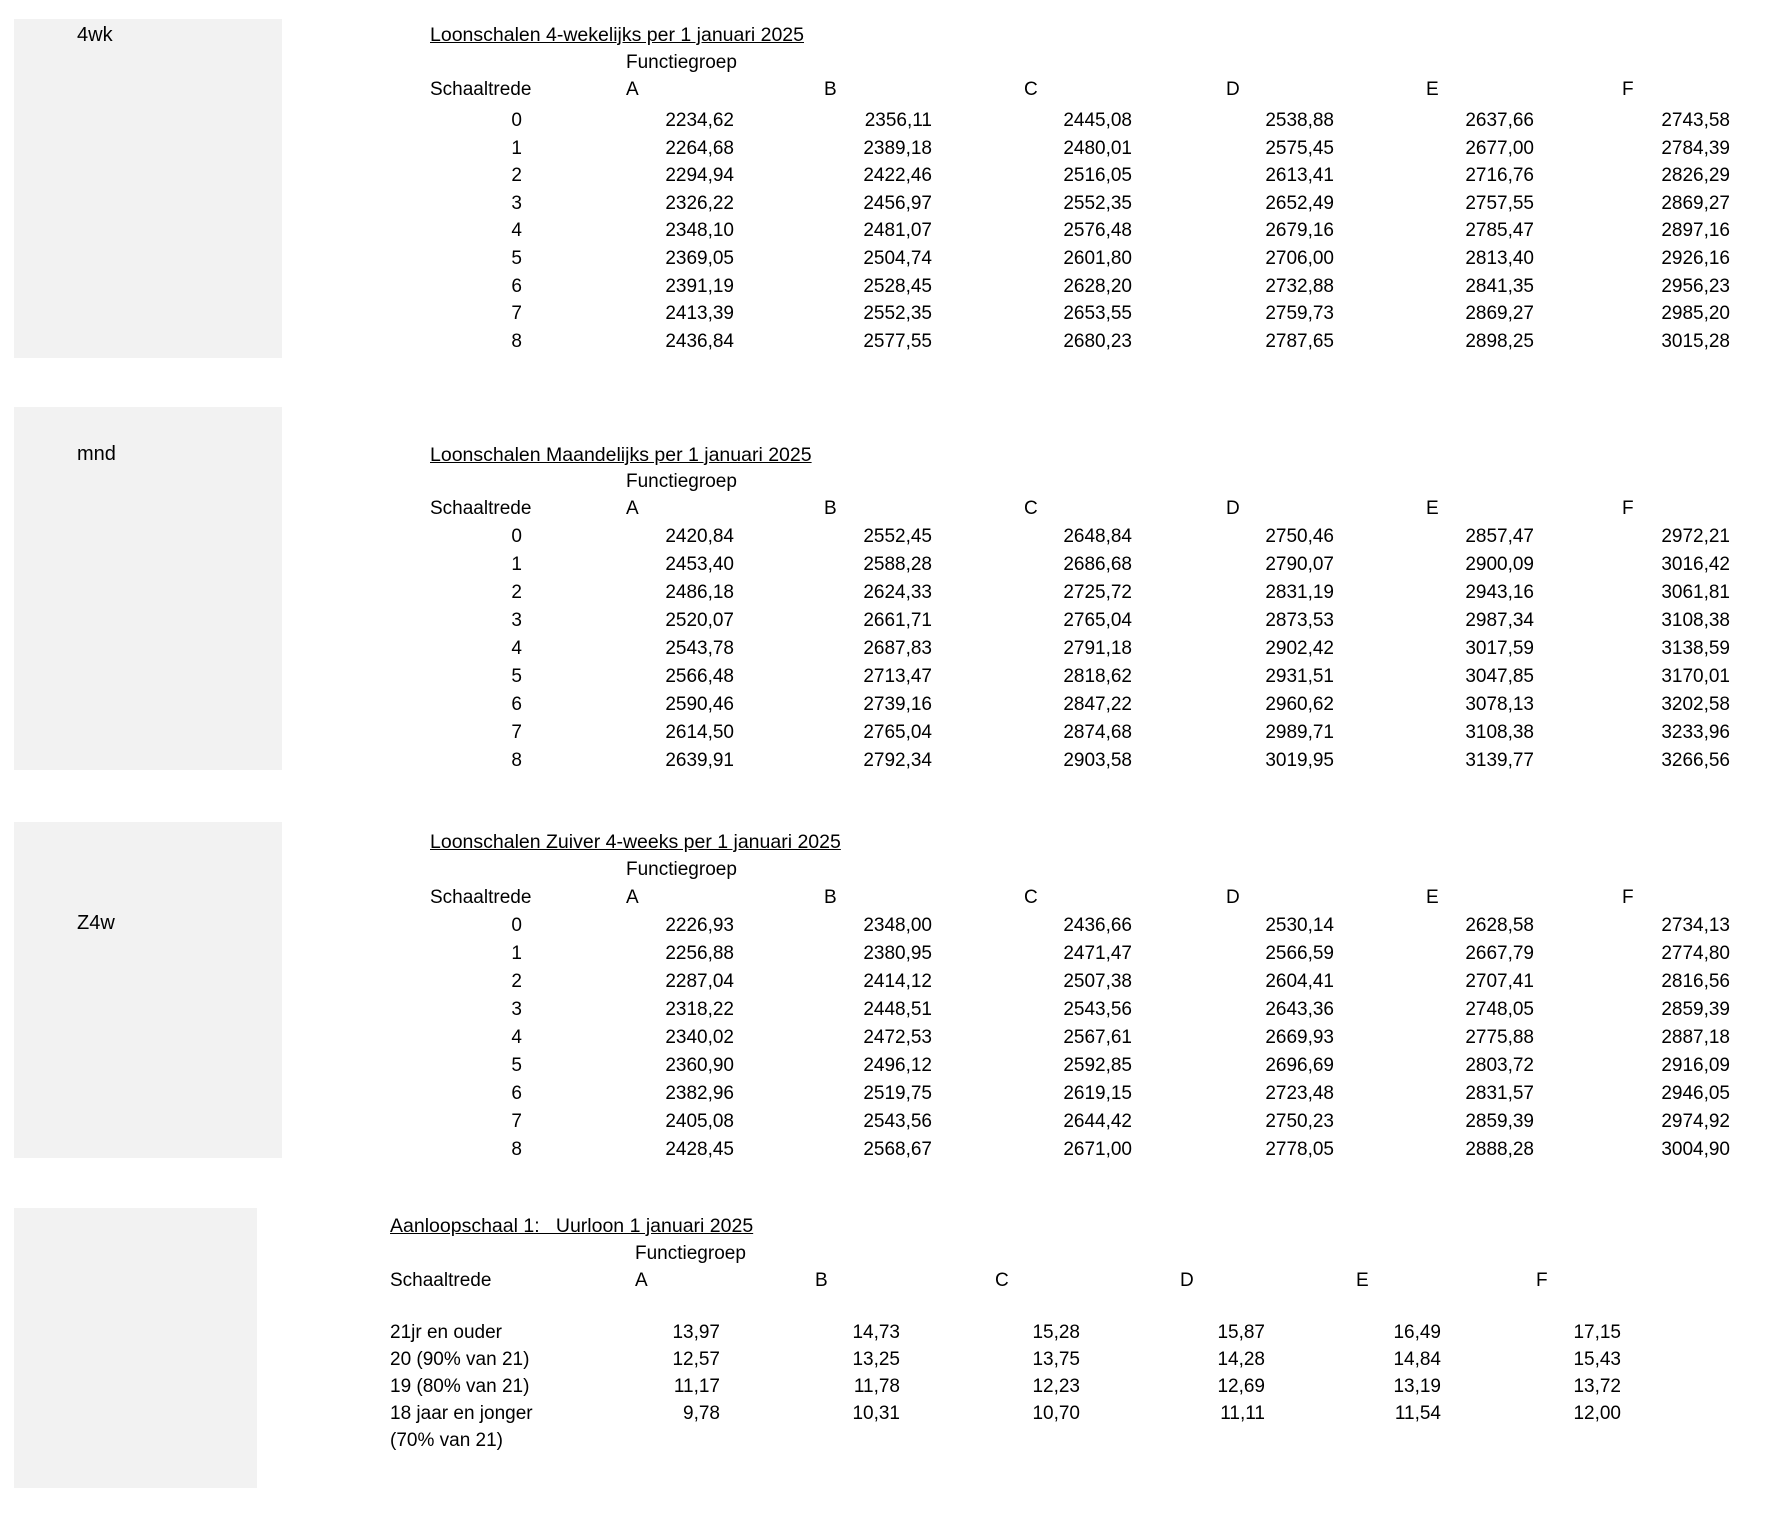 The height and width of the screenshot is (1525, 1772). I want to click on value-cell: 2628,20, so click(1097, 286).